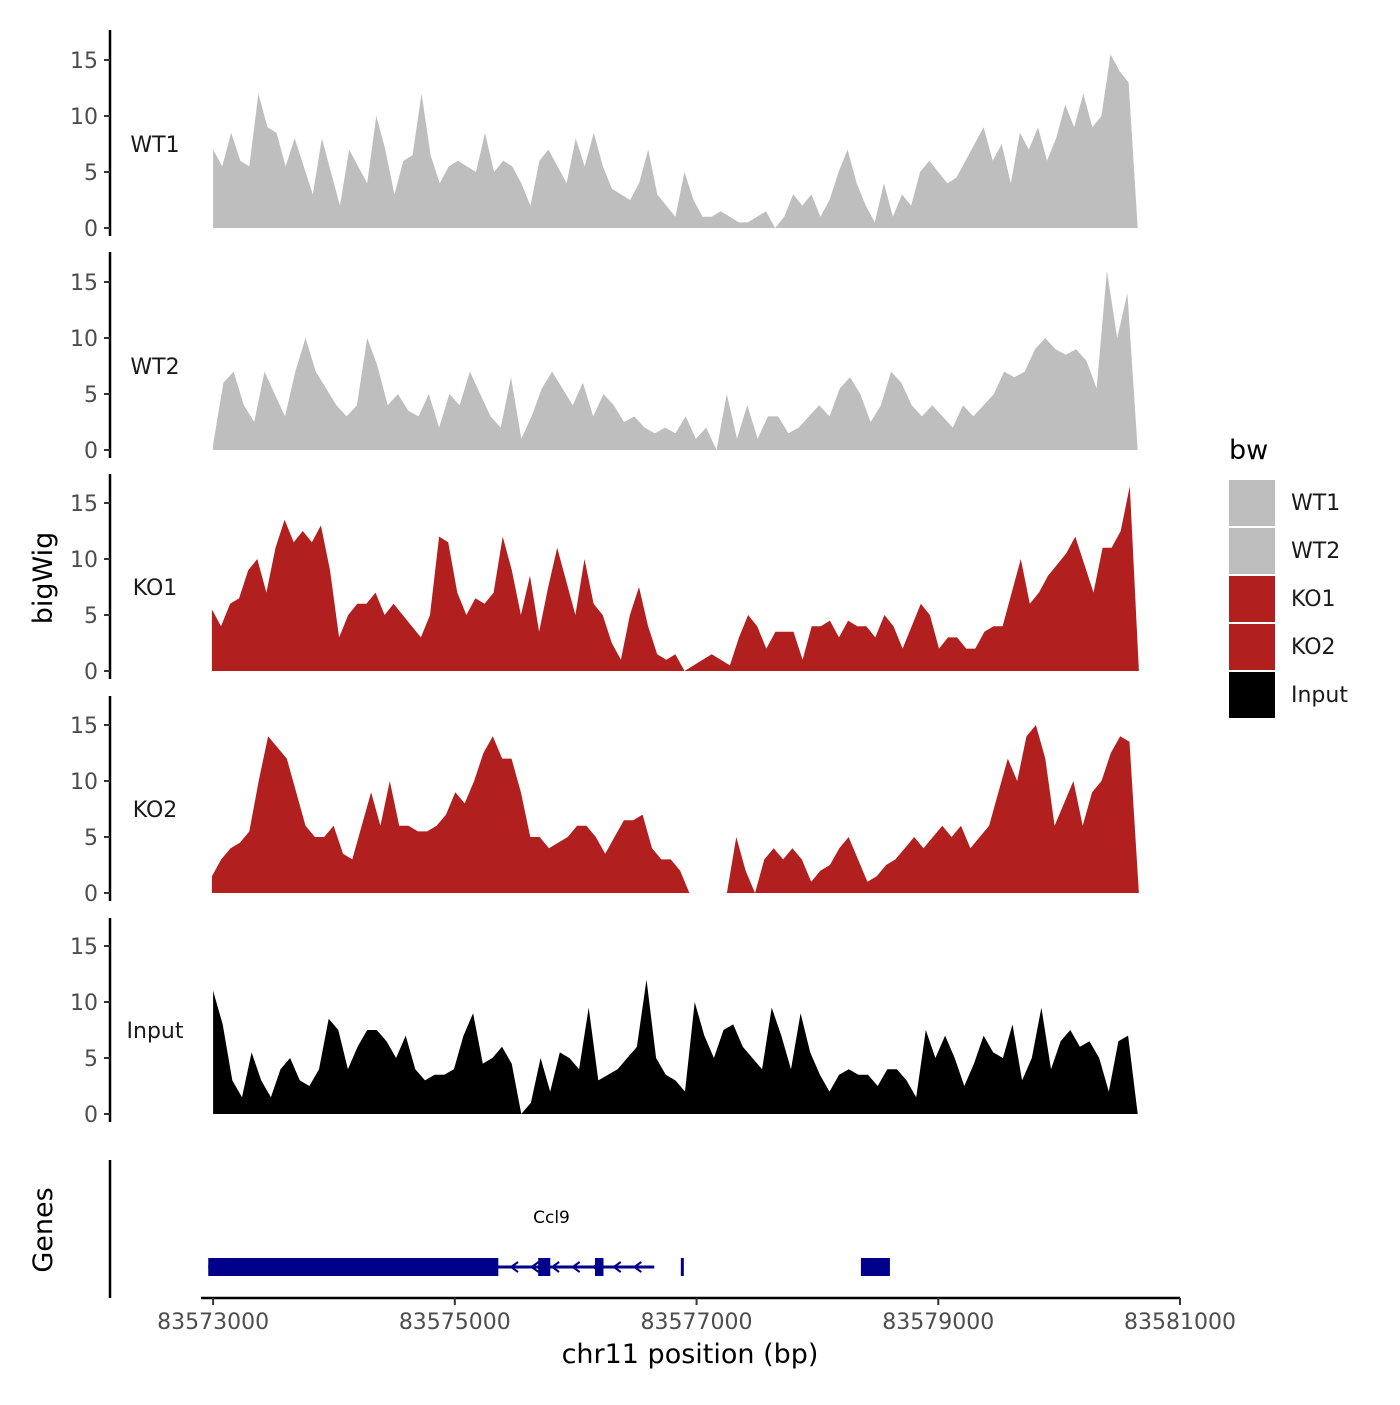  What do you see at coordinates (1252, 695) in the screenshot?
I see `legend-swatch-input` at bounding box center [1252, 695].